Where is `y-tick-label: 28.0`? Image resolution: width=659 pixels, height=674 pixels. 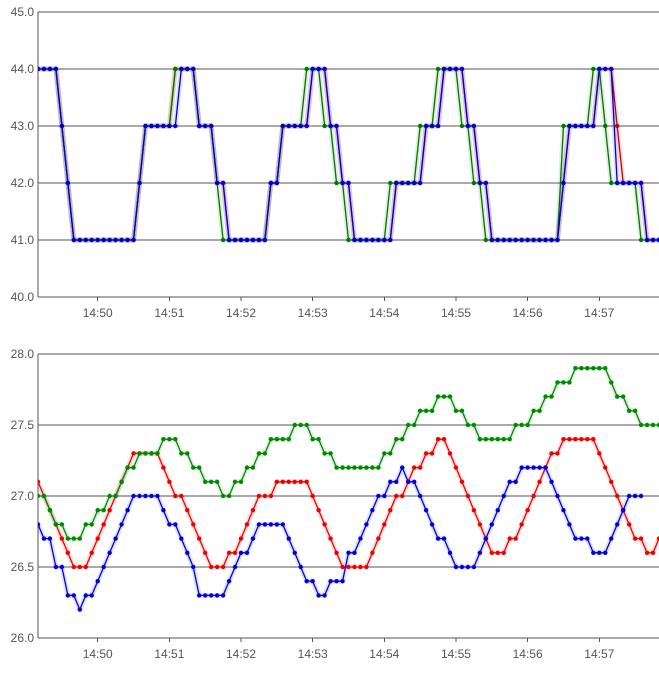
y-tick-label: 28.0 is located at coordinates (23, 354).